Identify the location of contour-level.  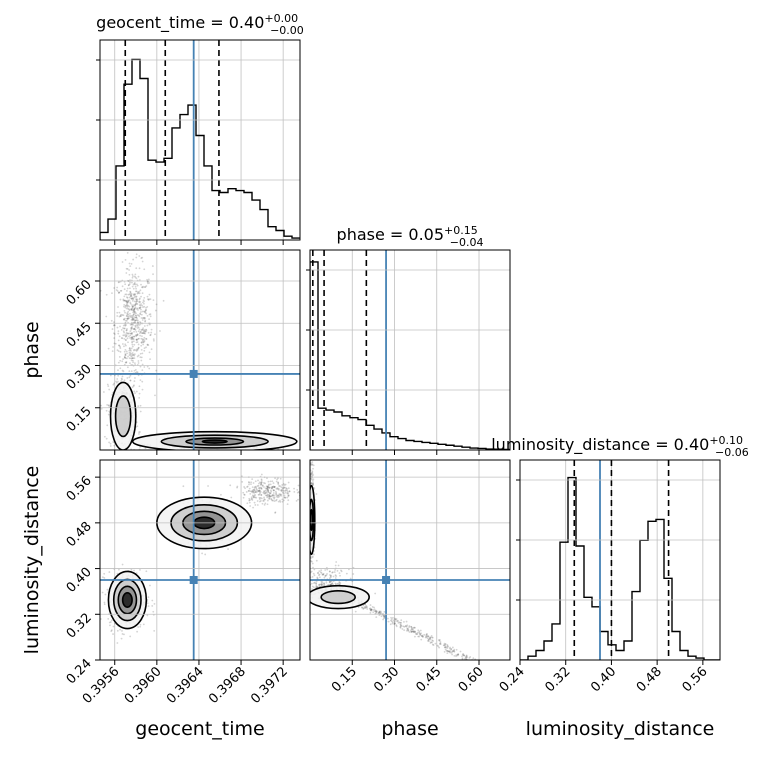
(312, 520).